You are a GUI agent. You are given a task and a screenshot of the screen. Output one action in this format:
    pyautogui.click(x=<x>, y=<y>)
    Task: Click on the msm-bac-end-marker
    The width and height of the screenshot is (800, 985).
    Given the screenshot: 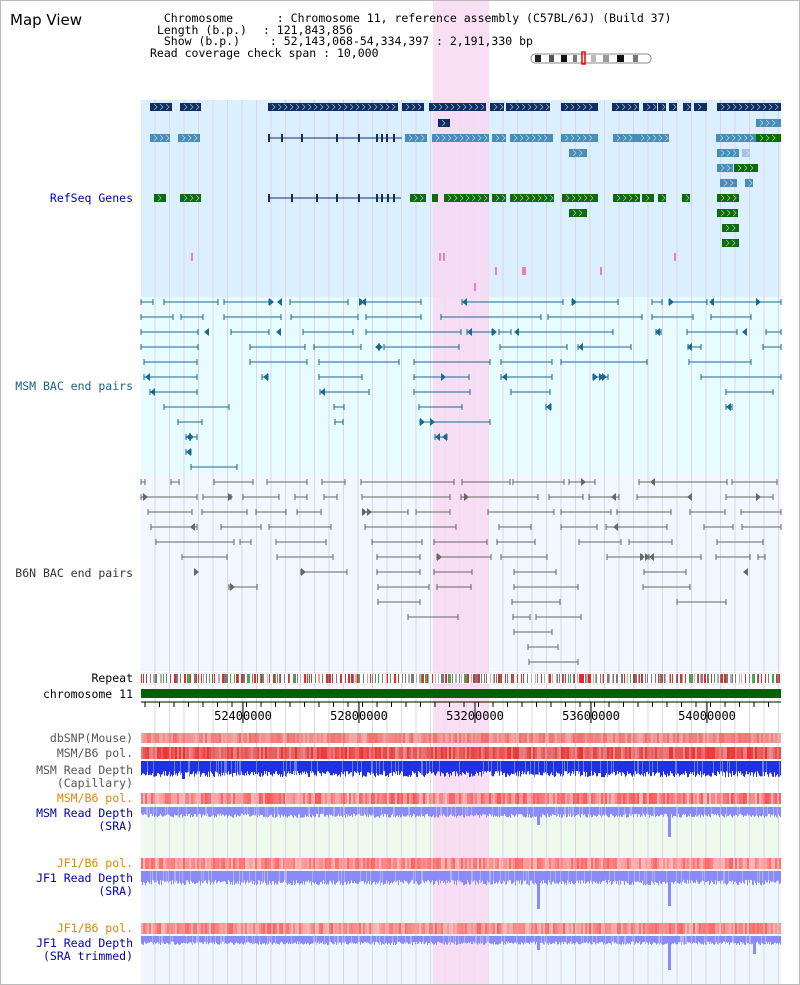 What is the action you would take?
    pyautogui.click(x=494, y=332)
    